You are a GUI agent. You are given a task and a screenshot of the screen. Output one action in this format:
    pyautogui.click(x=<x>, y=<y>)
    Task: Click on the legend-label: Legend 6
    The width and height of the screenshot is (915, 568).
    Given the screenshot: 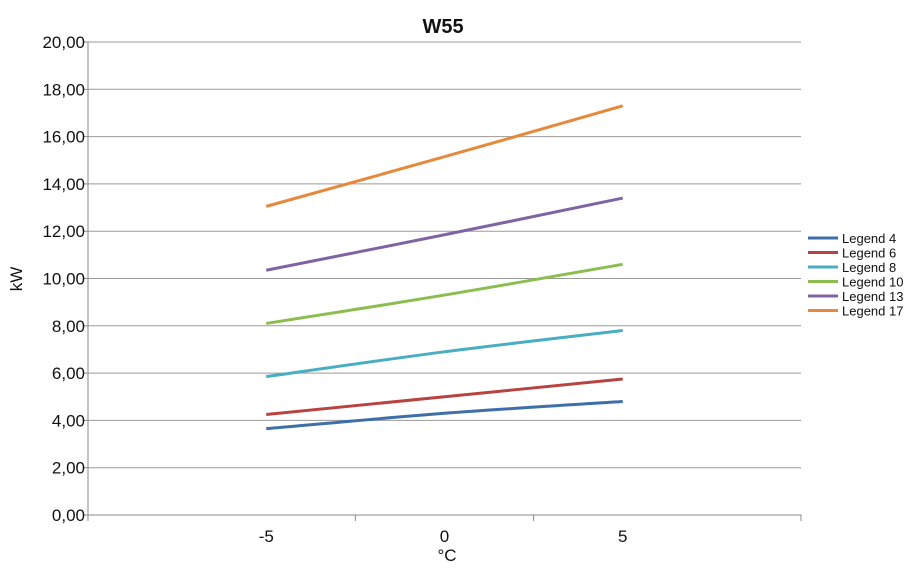 What is the action you would take?
    pyautogui.click(x=869, y=253)
    